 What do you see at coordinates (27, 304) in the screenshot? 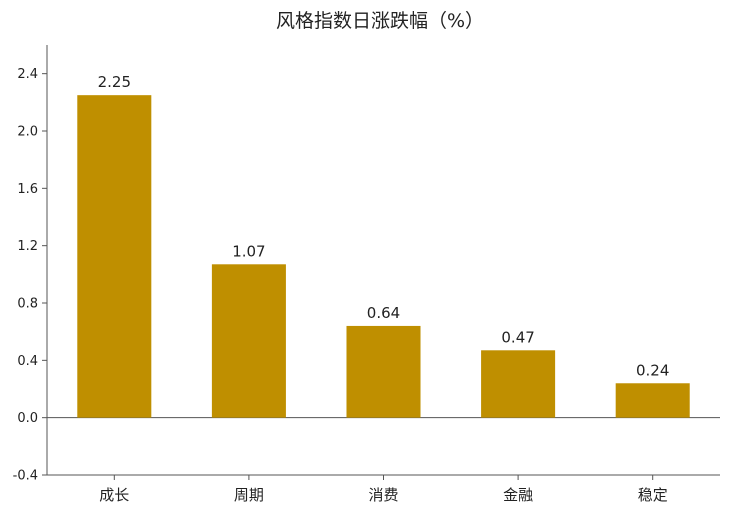
I see `y-tick-label: 0.8` at bounding box center [27, 304].